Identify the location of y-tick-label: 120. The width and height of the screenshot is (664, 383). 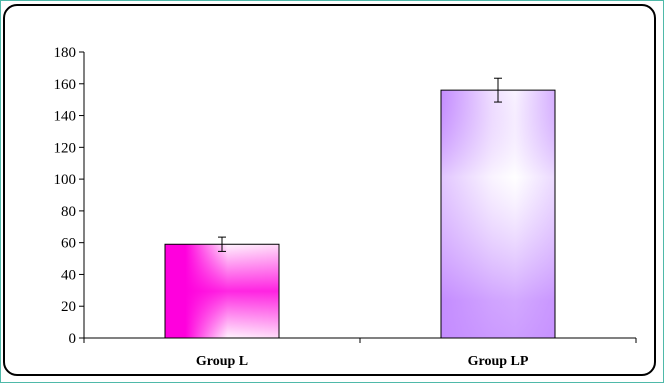
(65, 148).